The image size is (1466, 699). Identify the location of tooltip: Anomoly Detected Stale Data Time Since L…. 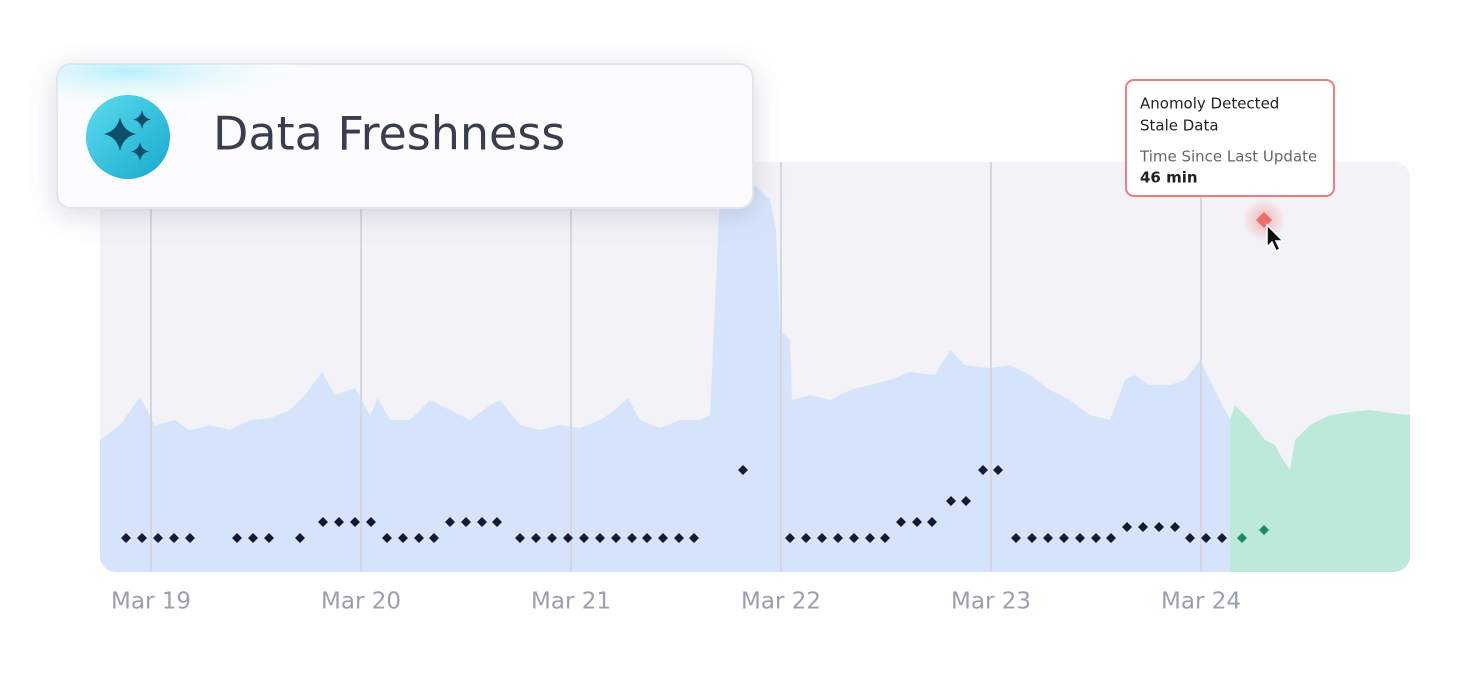
(1230, 138).